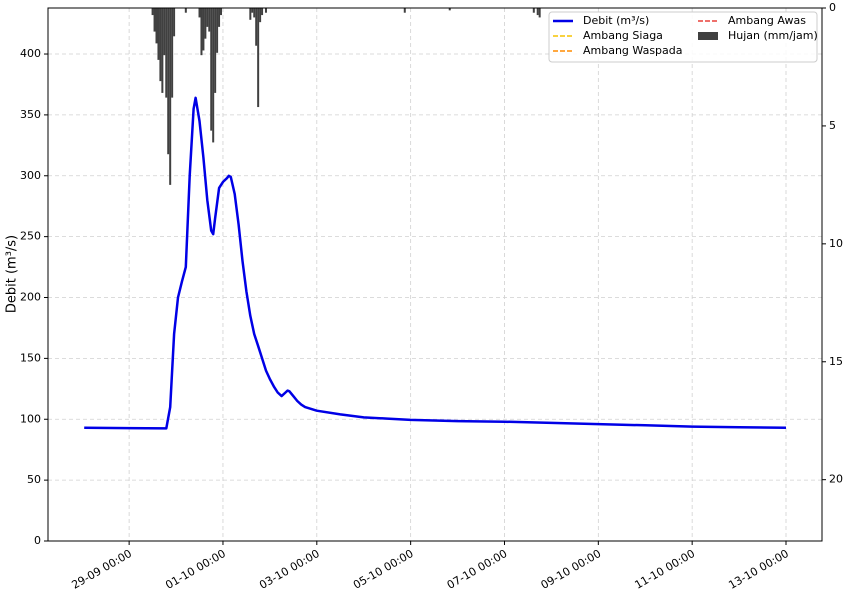  What do you see at coordinates (571, 569) in the screenshot?
I see `x-tick-label: 09-10 00:00` at bounding box center [571, 569].